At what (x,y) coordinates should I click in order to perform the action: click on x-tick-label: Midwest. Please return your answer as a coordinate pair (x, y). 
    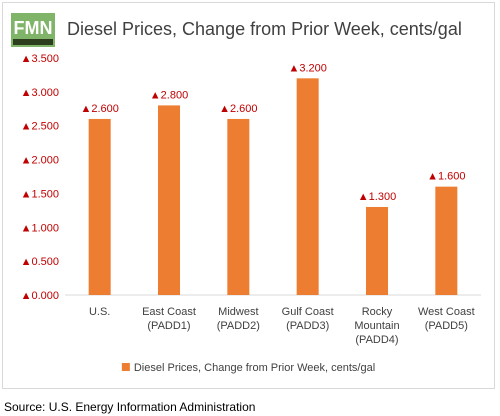
    Looking at the image, I should click on (238, 312).